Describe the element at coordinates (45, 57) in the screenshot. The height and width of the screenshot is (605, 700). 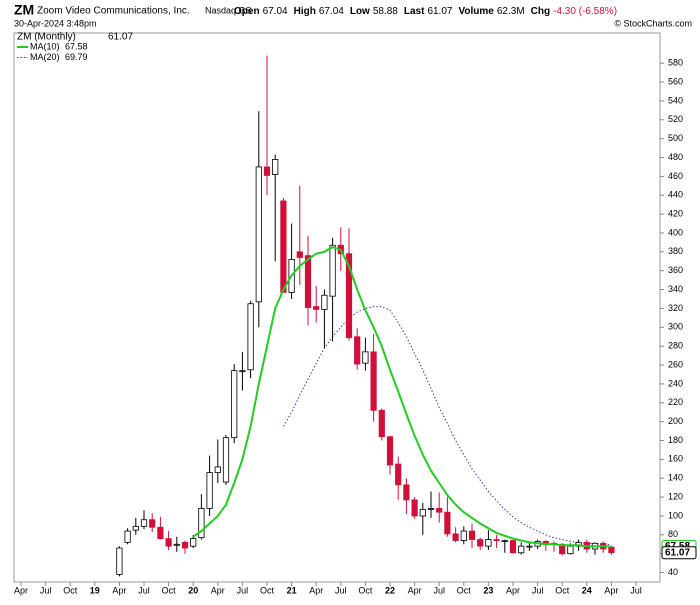
I see `legend-name: MA(20)` at that location.